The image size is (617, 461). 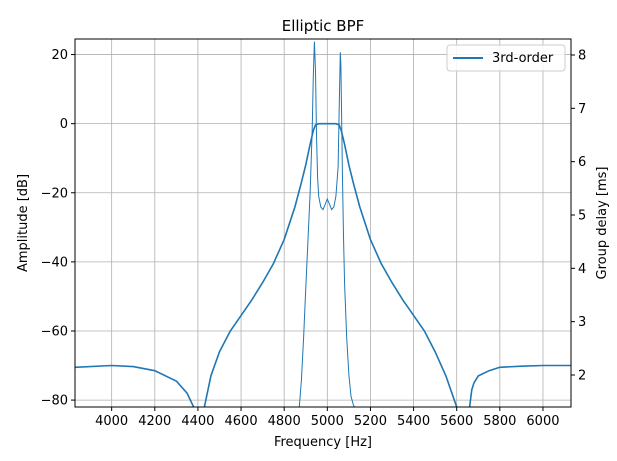 I want to click on y2-axis-ticks: 2 3 4 5 6 7 8, so click(x=578, y=216).